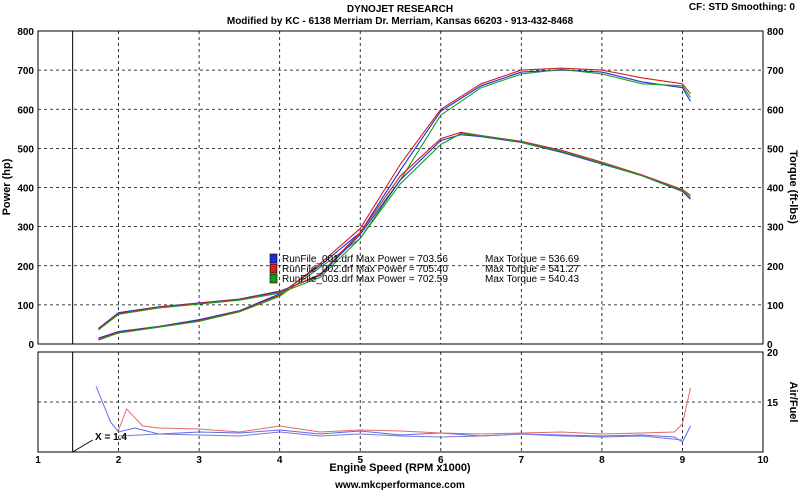 The image size is (800, 491). I want to click on legend-torque-label: Max Torque = 541.27, so click(532, 269).